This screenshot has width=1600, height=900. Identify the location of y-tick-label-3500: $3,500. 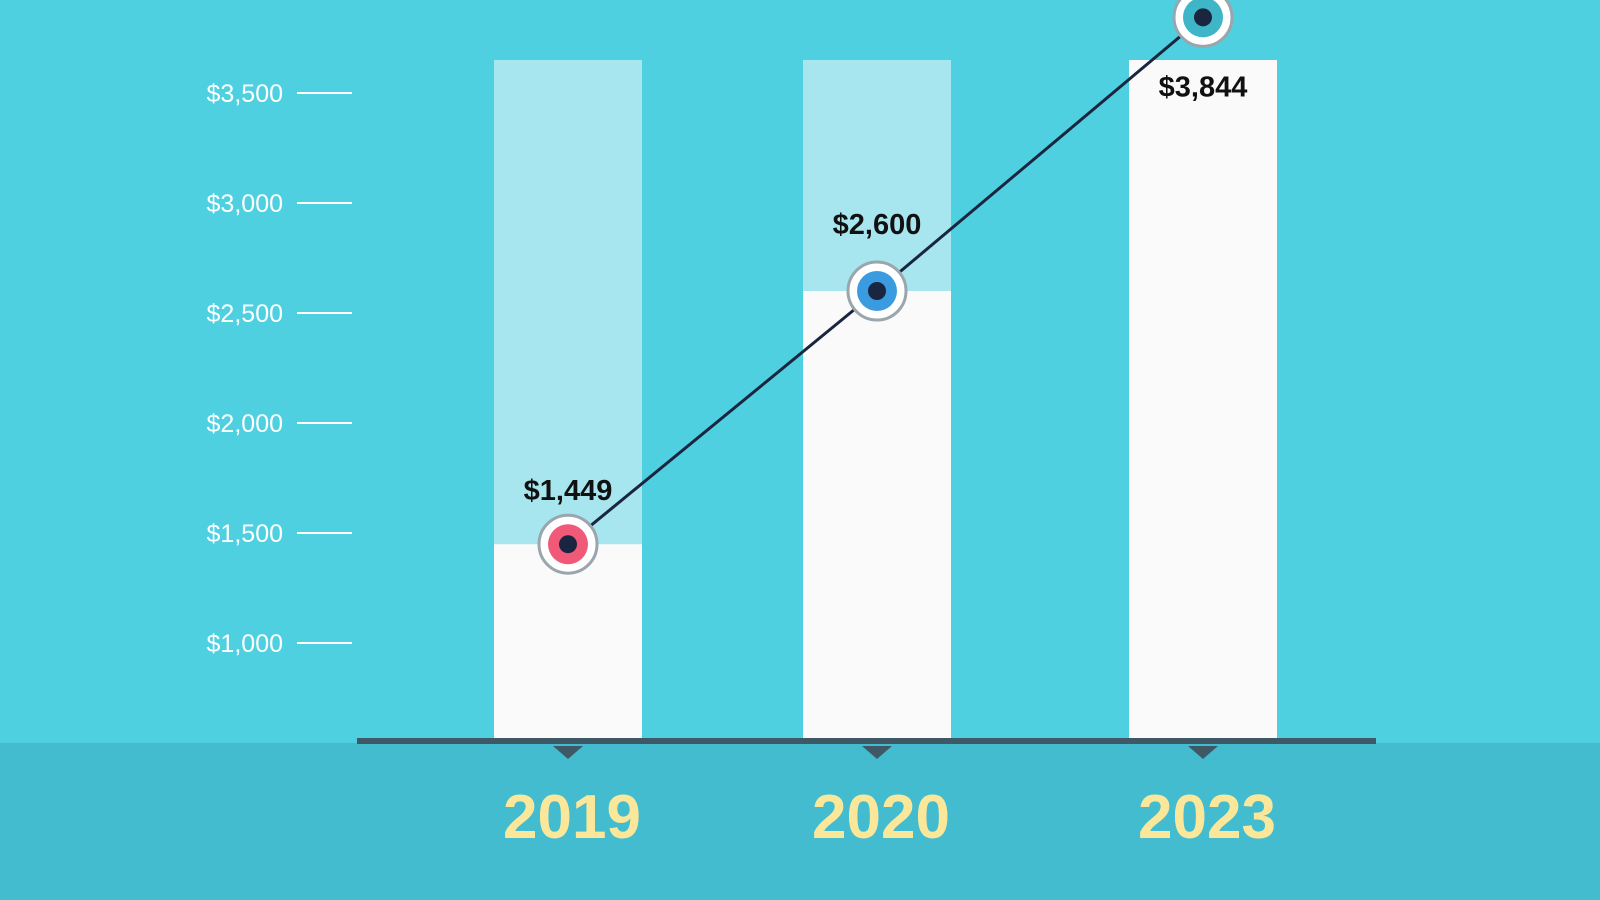
(245, 94).